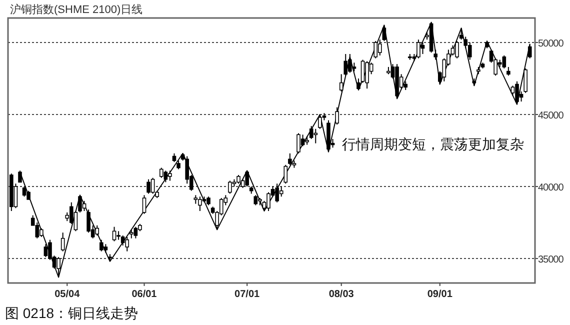  What do you see at coordinates (551, 116) in the screenshot?
I see `y-tick-label: 45000` at bounding box center [551, 116].